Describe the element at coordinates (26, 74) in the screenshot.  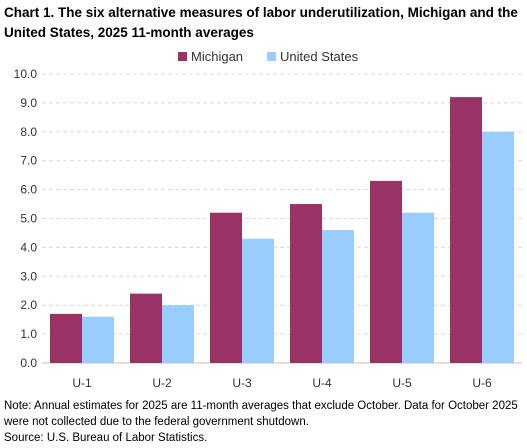
I see `y-tick-label: 10.0` at that location.